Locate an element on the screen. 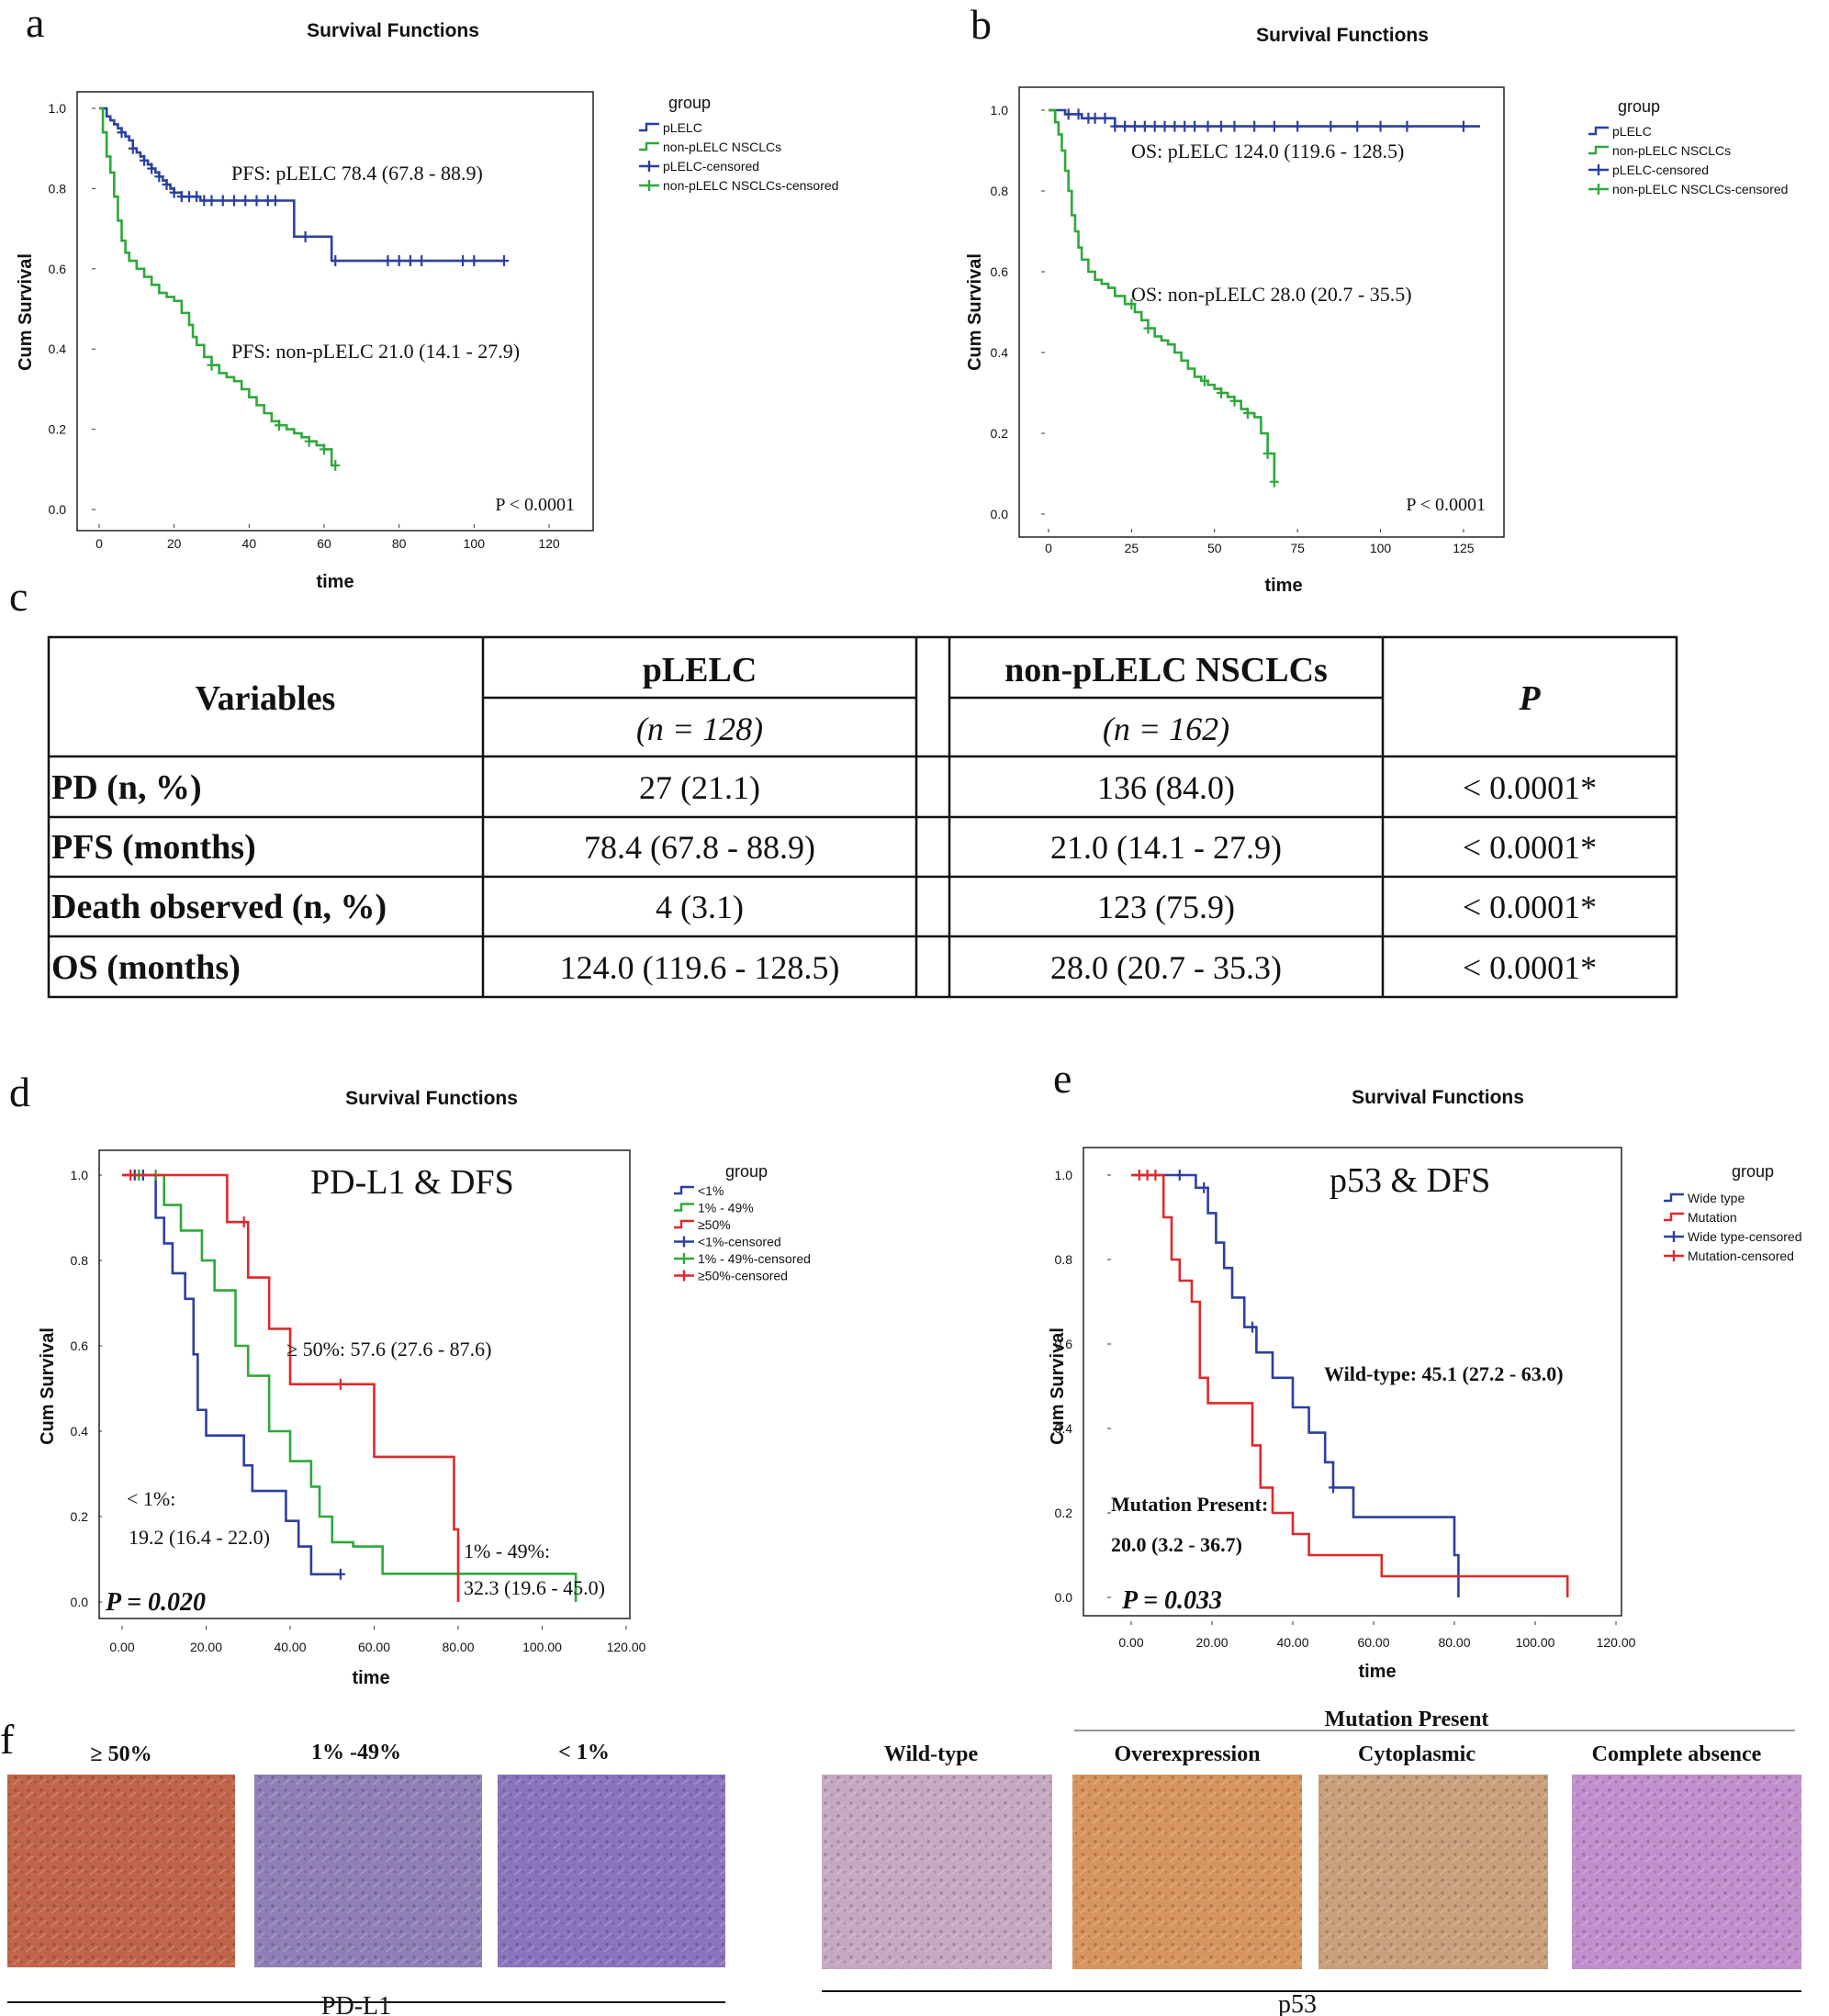 This screenshot has height=2016, width=1829. chart-a-legend-label: non-pLELC NSCLCs-censored is located at coordinates (750, 185).